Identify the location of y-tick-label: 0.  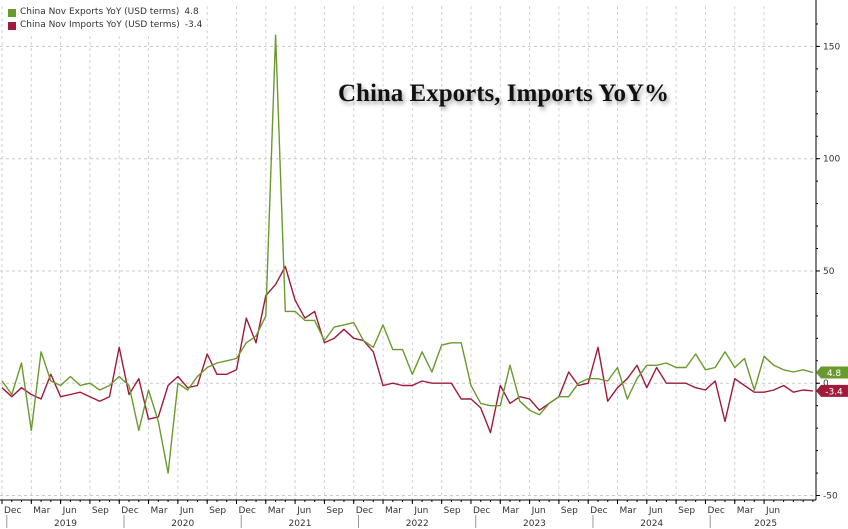
(826, 384).